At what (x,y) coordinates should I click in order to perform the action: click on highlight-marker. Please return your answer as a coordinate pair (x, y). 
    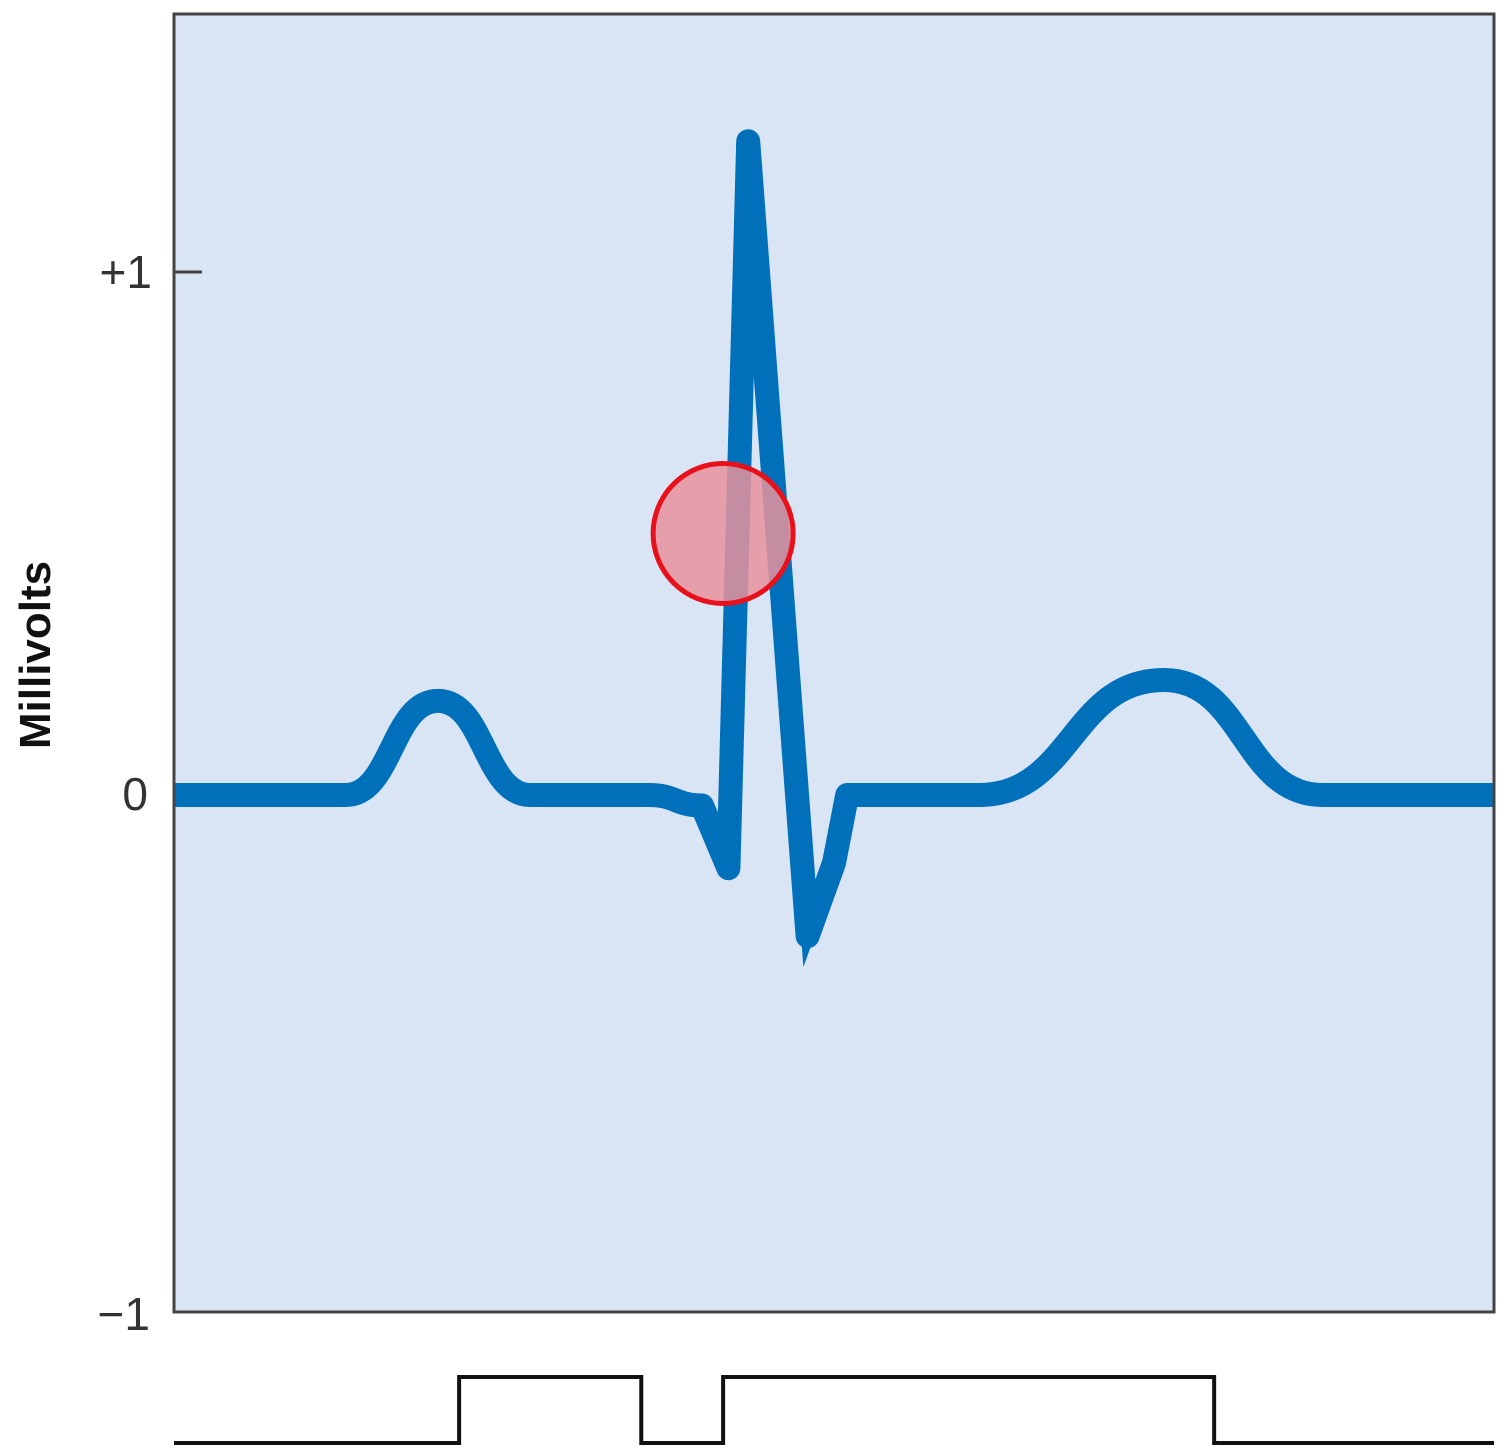
    Looking at the image, I should click on (723, 533).